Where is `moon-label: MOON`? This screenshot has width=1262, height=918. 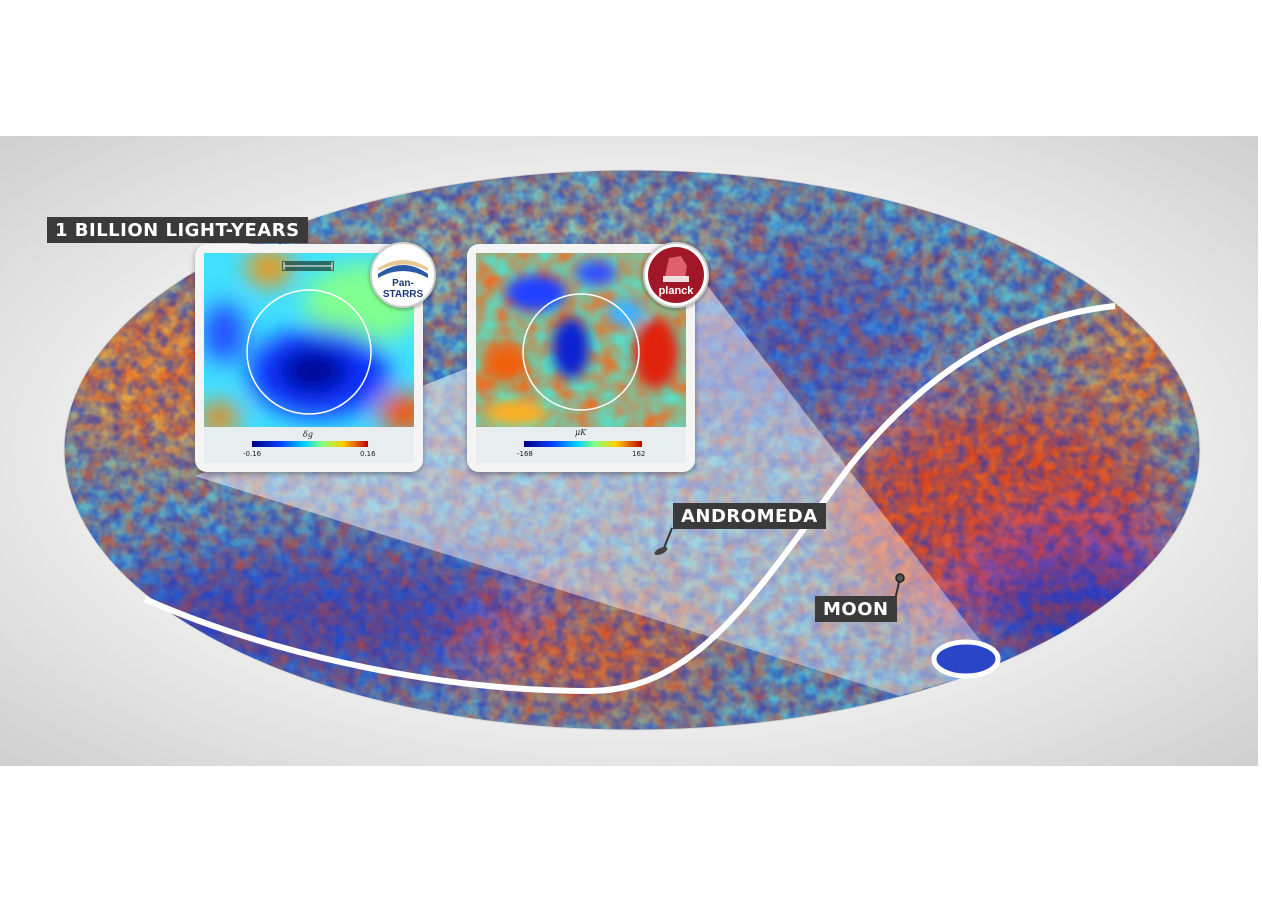 moon-label: MOON is located at coordinates (856, 609).